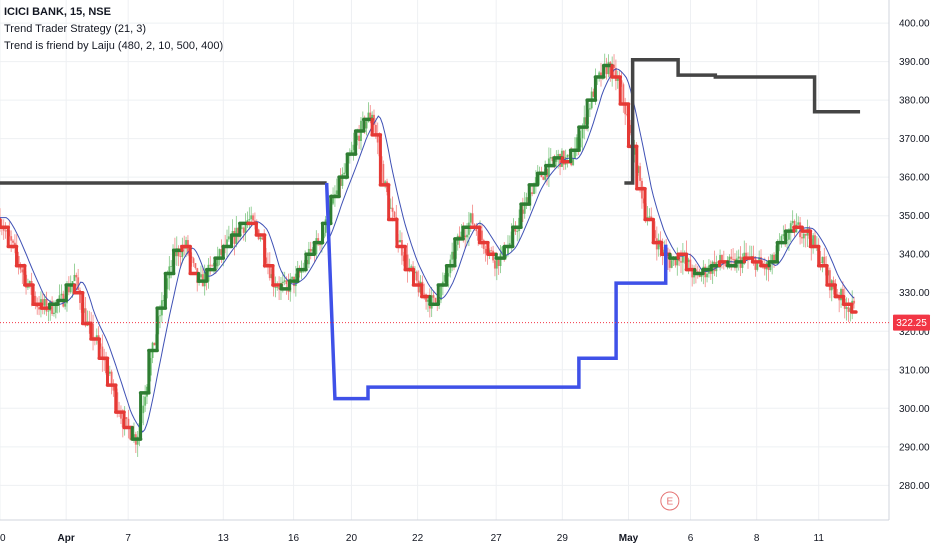  I want to click on earnings-marker-icon, so click(670, 501).